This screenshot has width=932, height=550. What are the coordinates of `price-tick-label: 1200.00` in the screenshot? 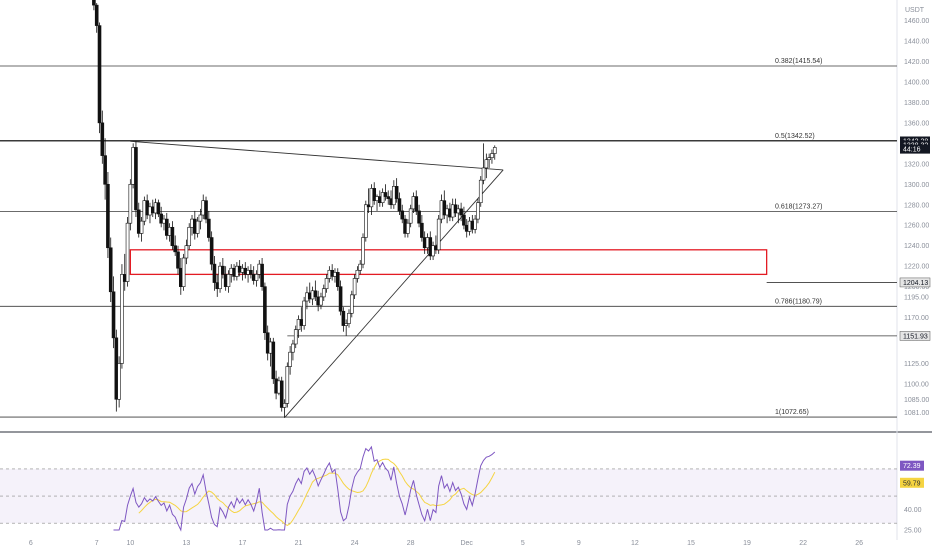 It's located at (916, 287).